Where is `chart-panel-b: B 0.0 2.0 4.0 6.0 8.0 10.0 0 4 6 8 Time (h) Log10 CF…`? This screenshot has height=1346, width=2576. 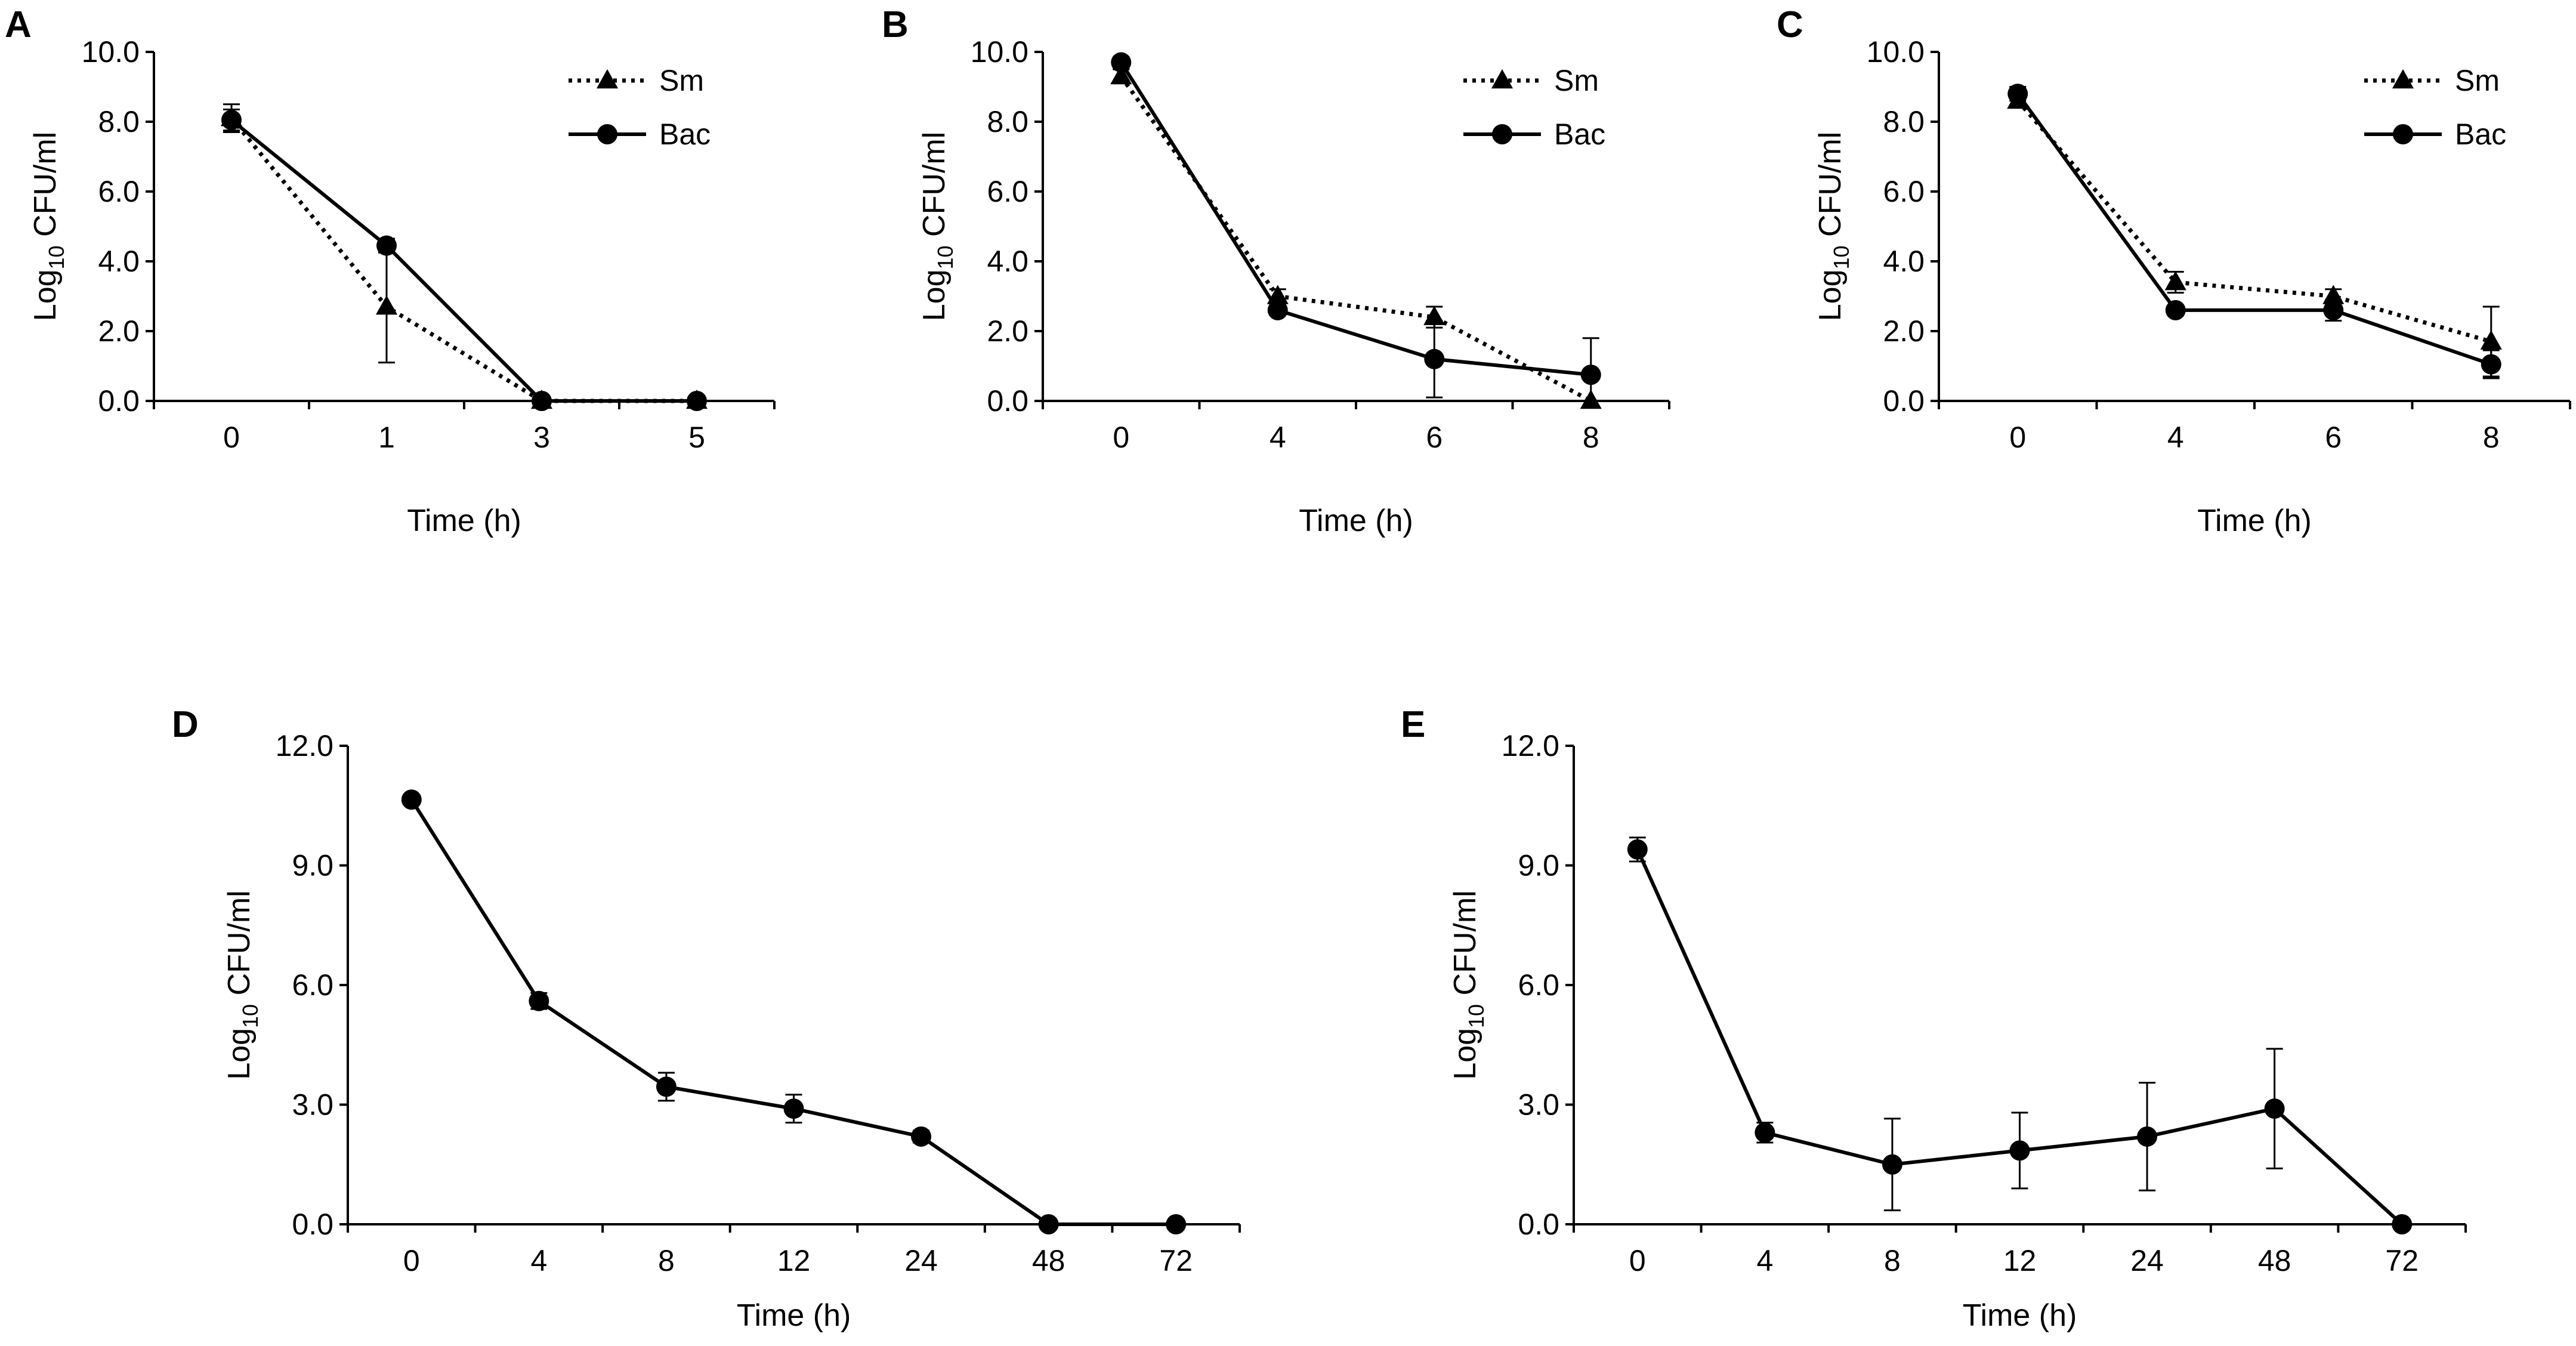 chart-panel-b: B 0.0 2.0 4.0 6.0 8.0 10.0 0 4 6 8 Time (h) Log10 CF… is located at coordinates (1276, 271).